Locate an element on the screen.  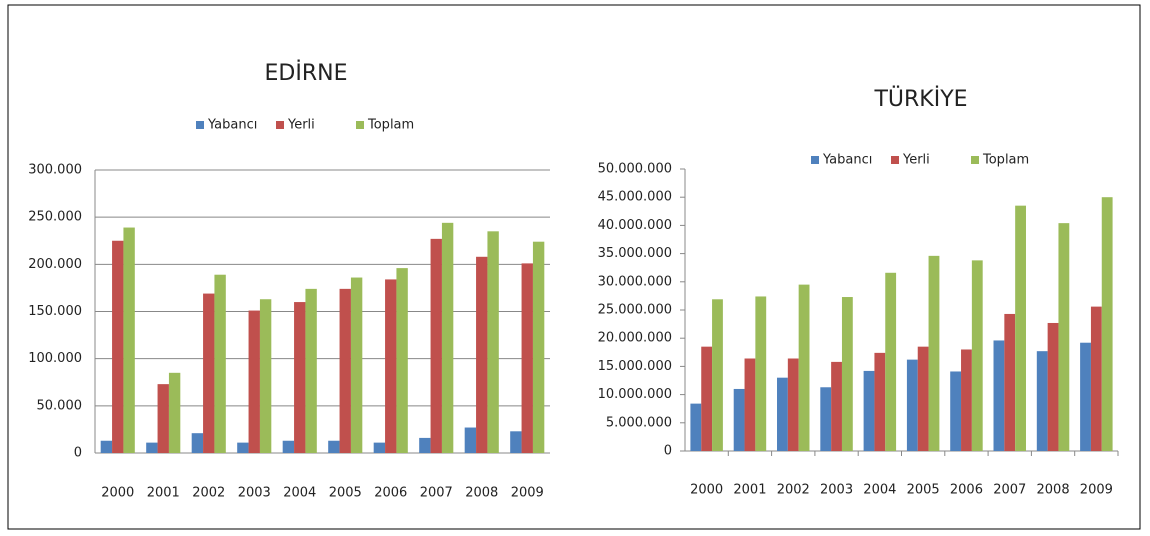
y-tick-label: 25.000.000 is located at coordinates (635, 310).